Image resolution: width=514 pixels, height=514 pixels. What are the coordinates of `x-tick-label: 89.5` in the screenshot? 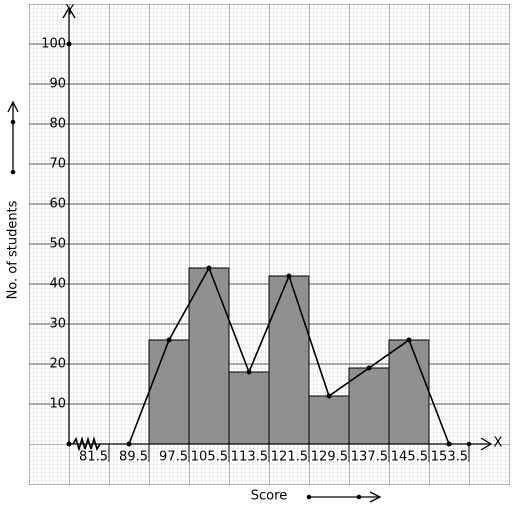 It's located at (133, 457).